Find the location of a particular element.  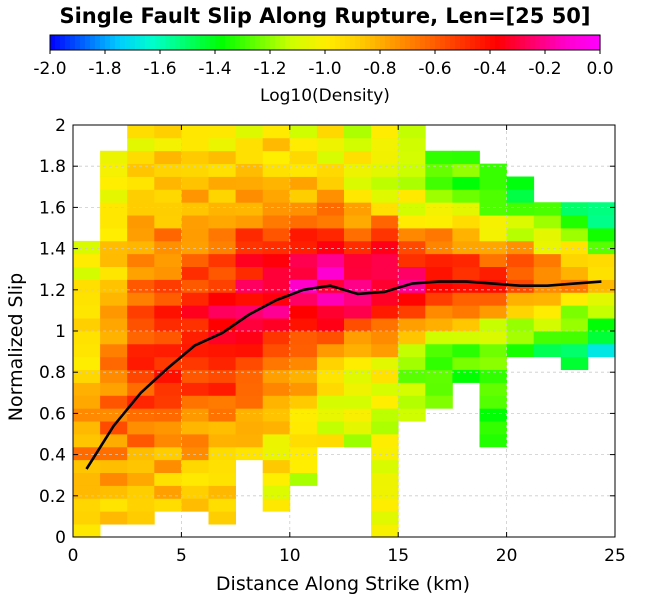

y-tick-label: 0.2 is located at coordinates (52, 497).